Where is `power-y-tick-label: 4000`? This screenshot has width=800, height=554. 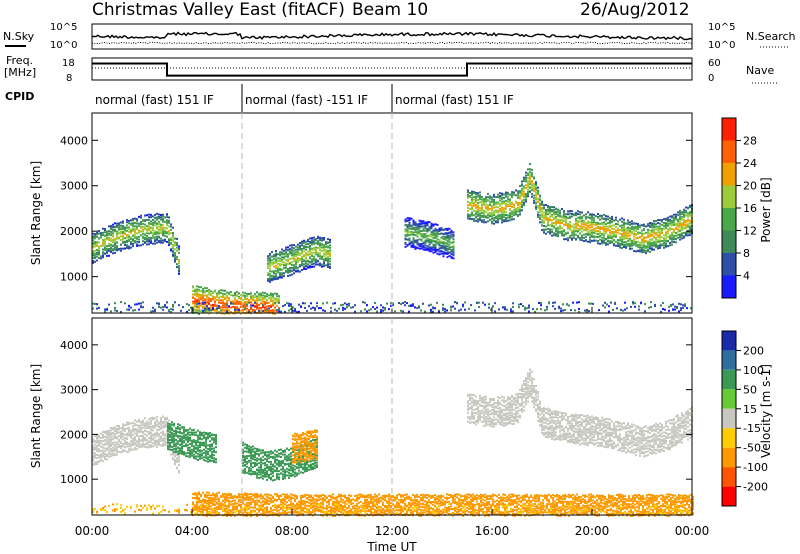 power-y-tick-label: 4000 is located at coordinates (74, 140).